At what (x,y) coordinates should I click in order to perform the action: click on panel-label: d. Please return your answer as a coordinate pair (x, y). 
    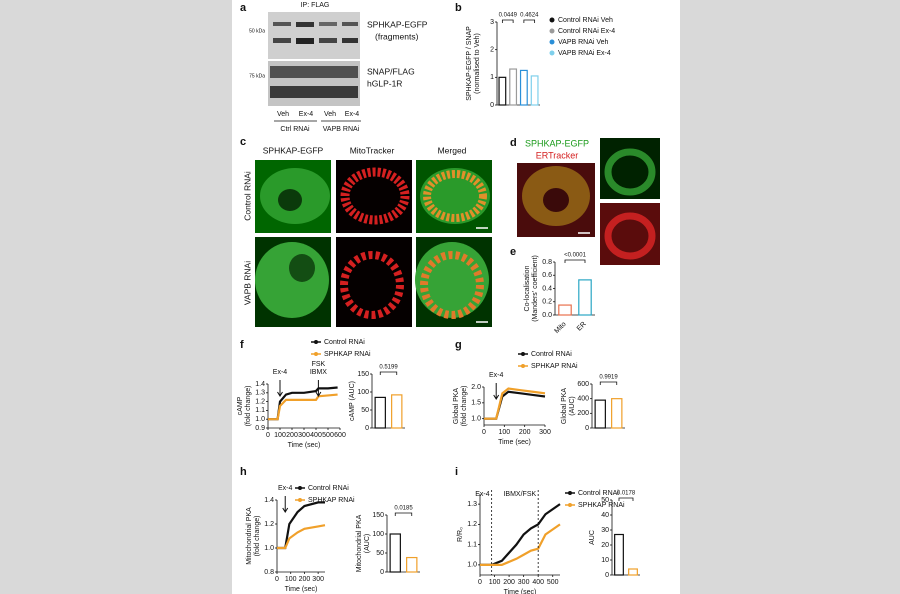
    Looking at the image, I should click on (513, 143).